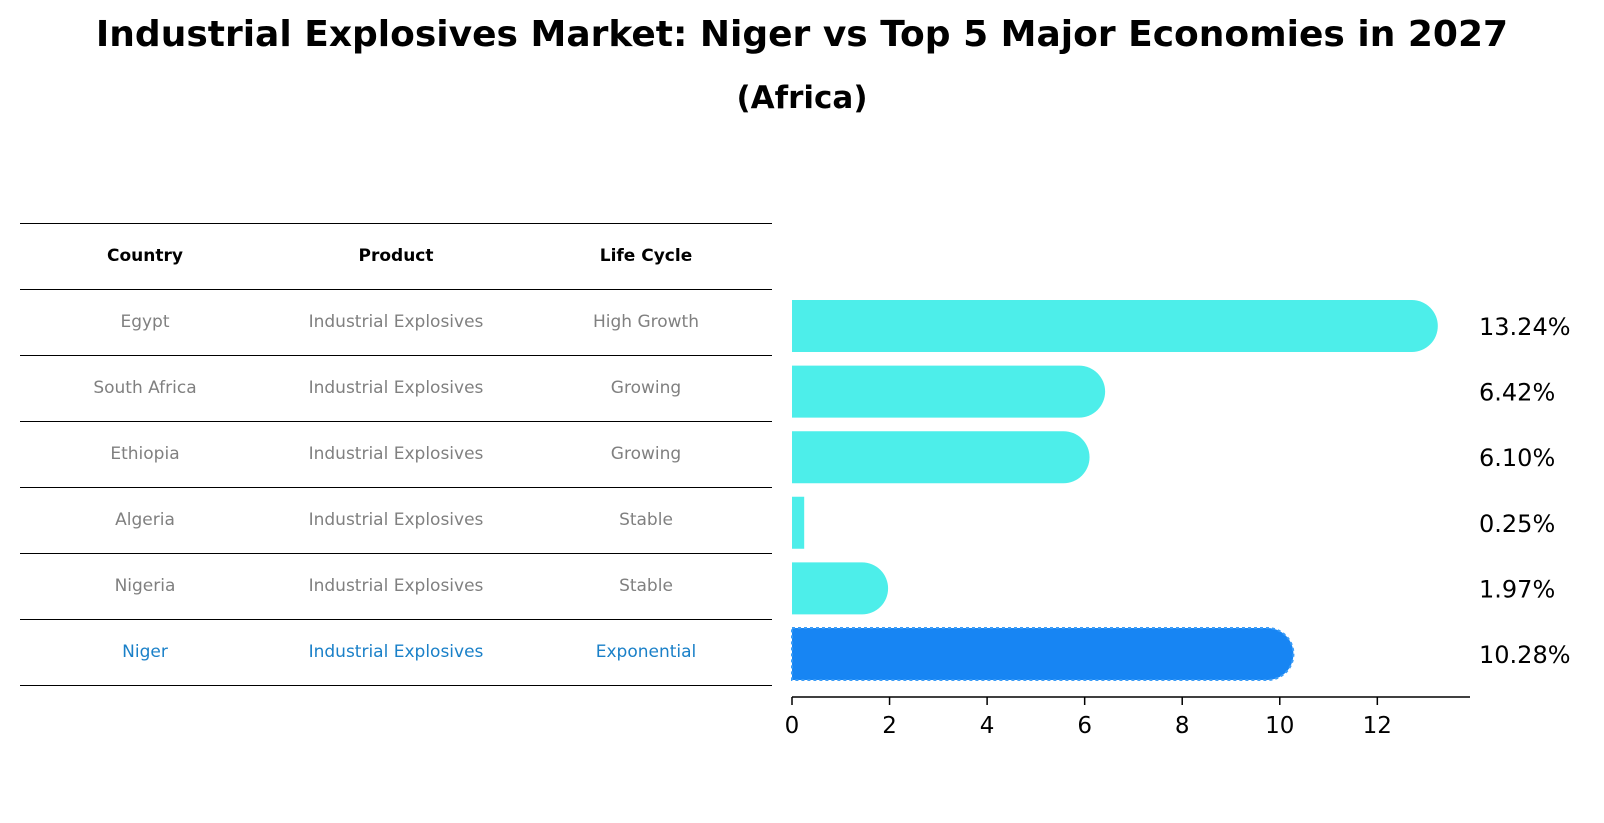 The width and height of the screenshot is (1604, 823). Describe the element at coordinates (646, 256) in the screenshot. I see `table-header-cell: Life Cycle` at that location.